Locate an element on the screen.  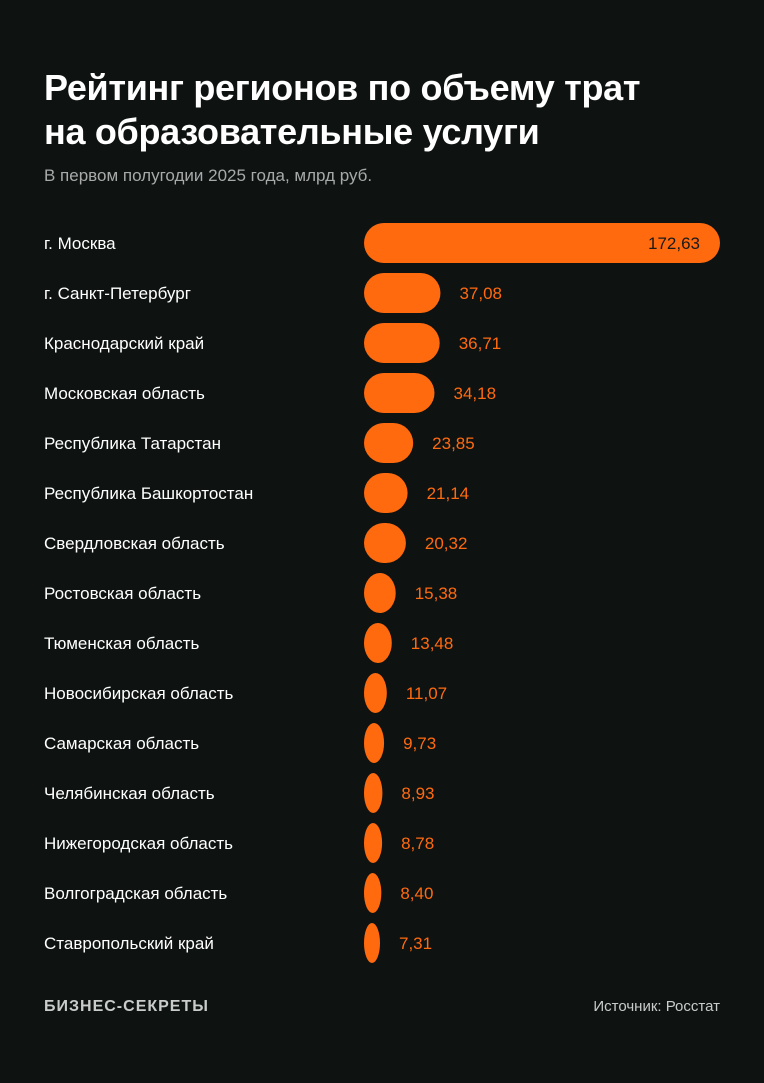
category-label: Самарская область is located at coordinates (121, 743).